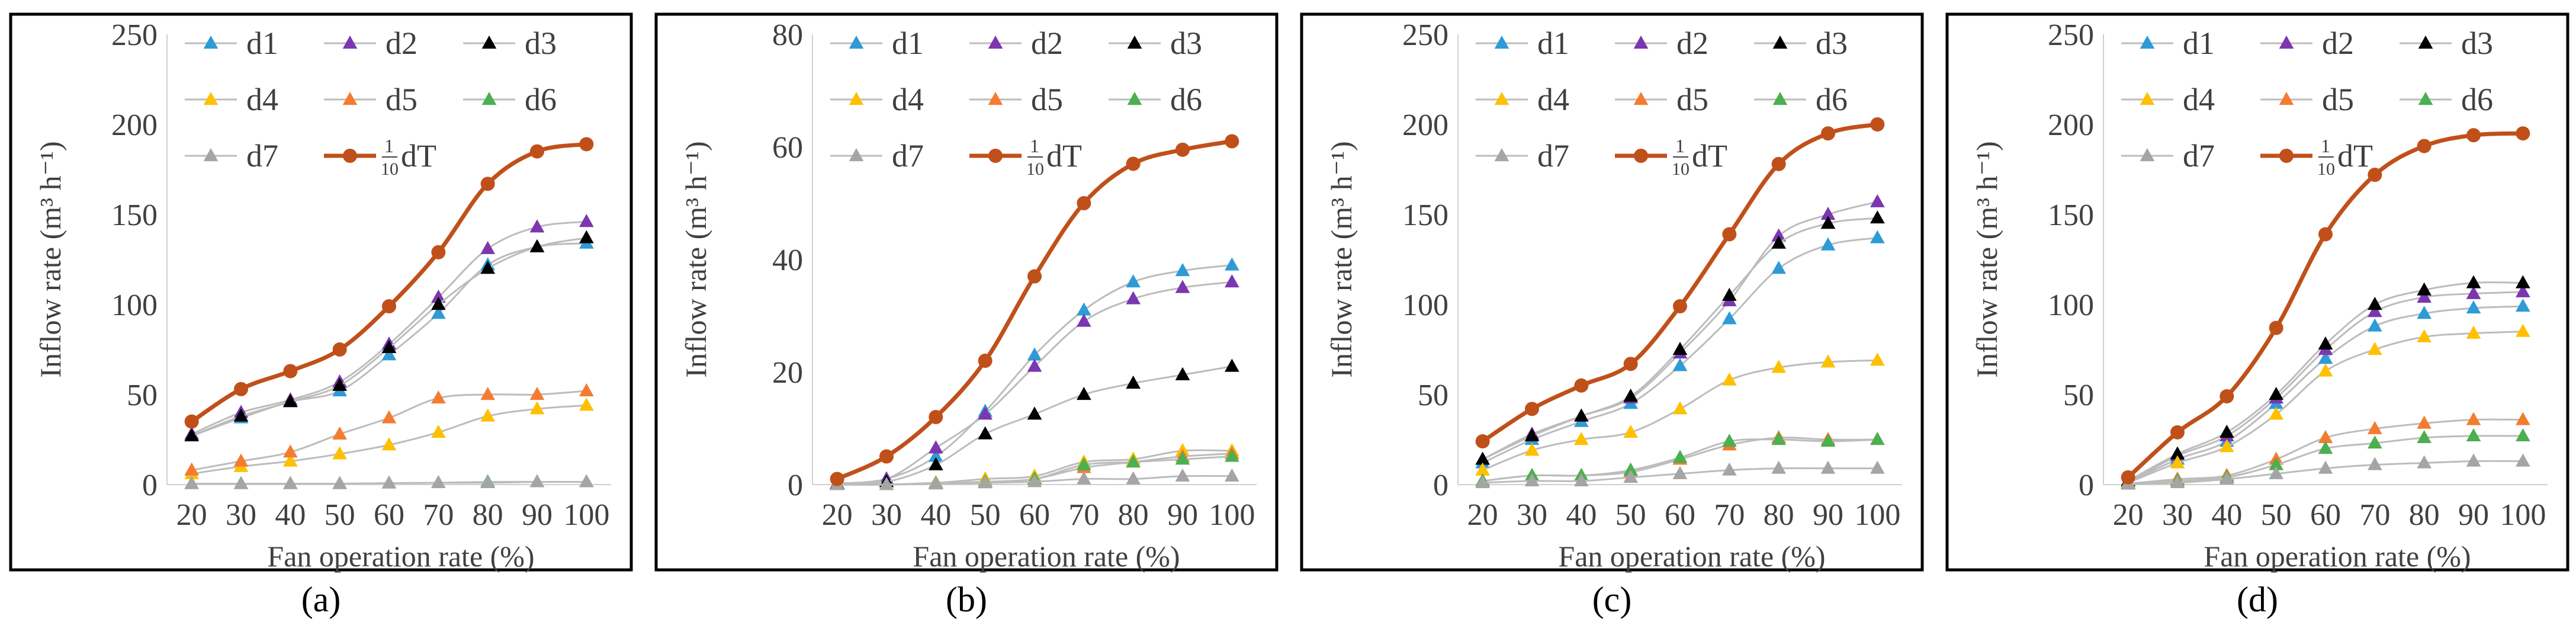  Describe the element at coordinates (877, 156) in the screenshot. I see `legend-entry-d7: d7` at that location.